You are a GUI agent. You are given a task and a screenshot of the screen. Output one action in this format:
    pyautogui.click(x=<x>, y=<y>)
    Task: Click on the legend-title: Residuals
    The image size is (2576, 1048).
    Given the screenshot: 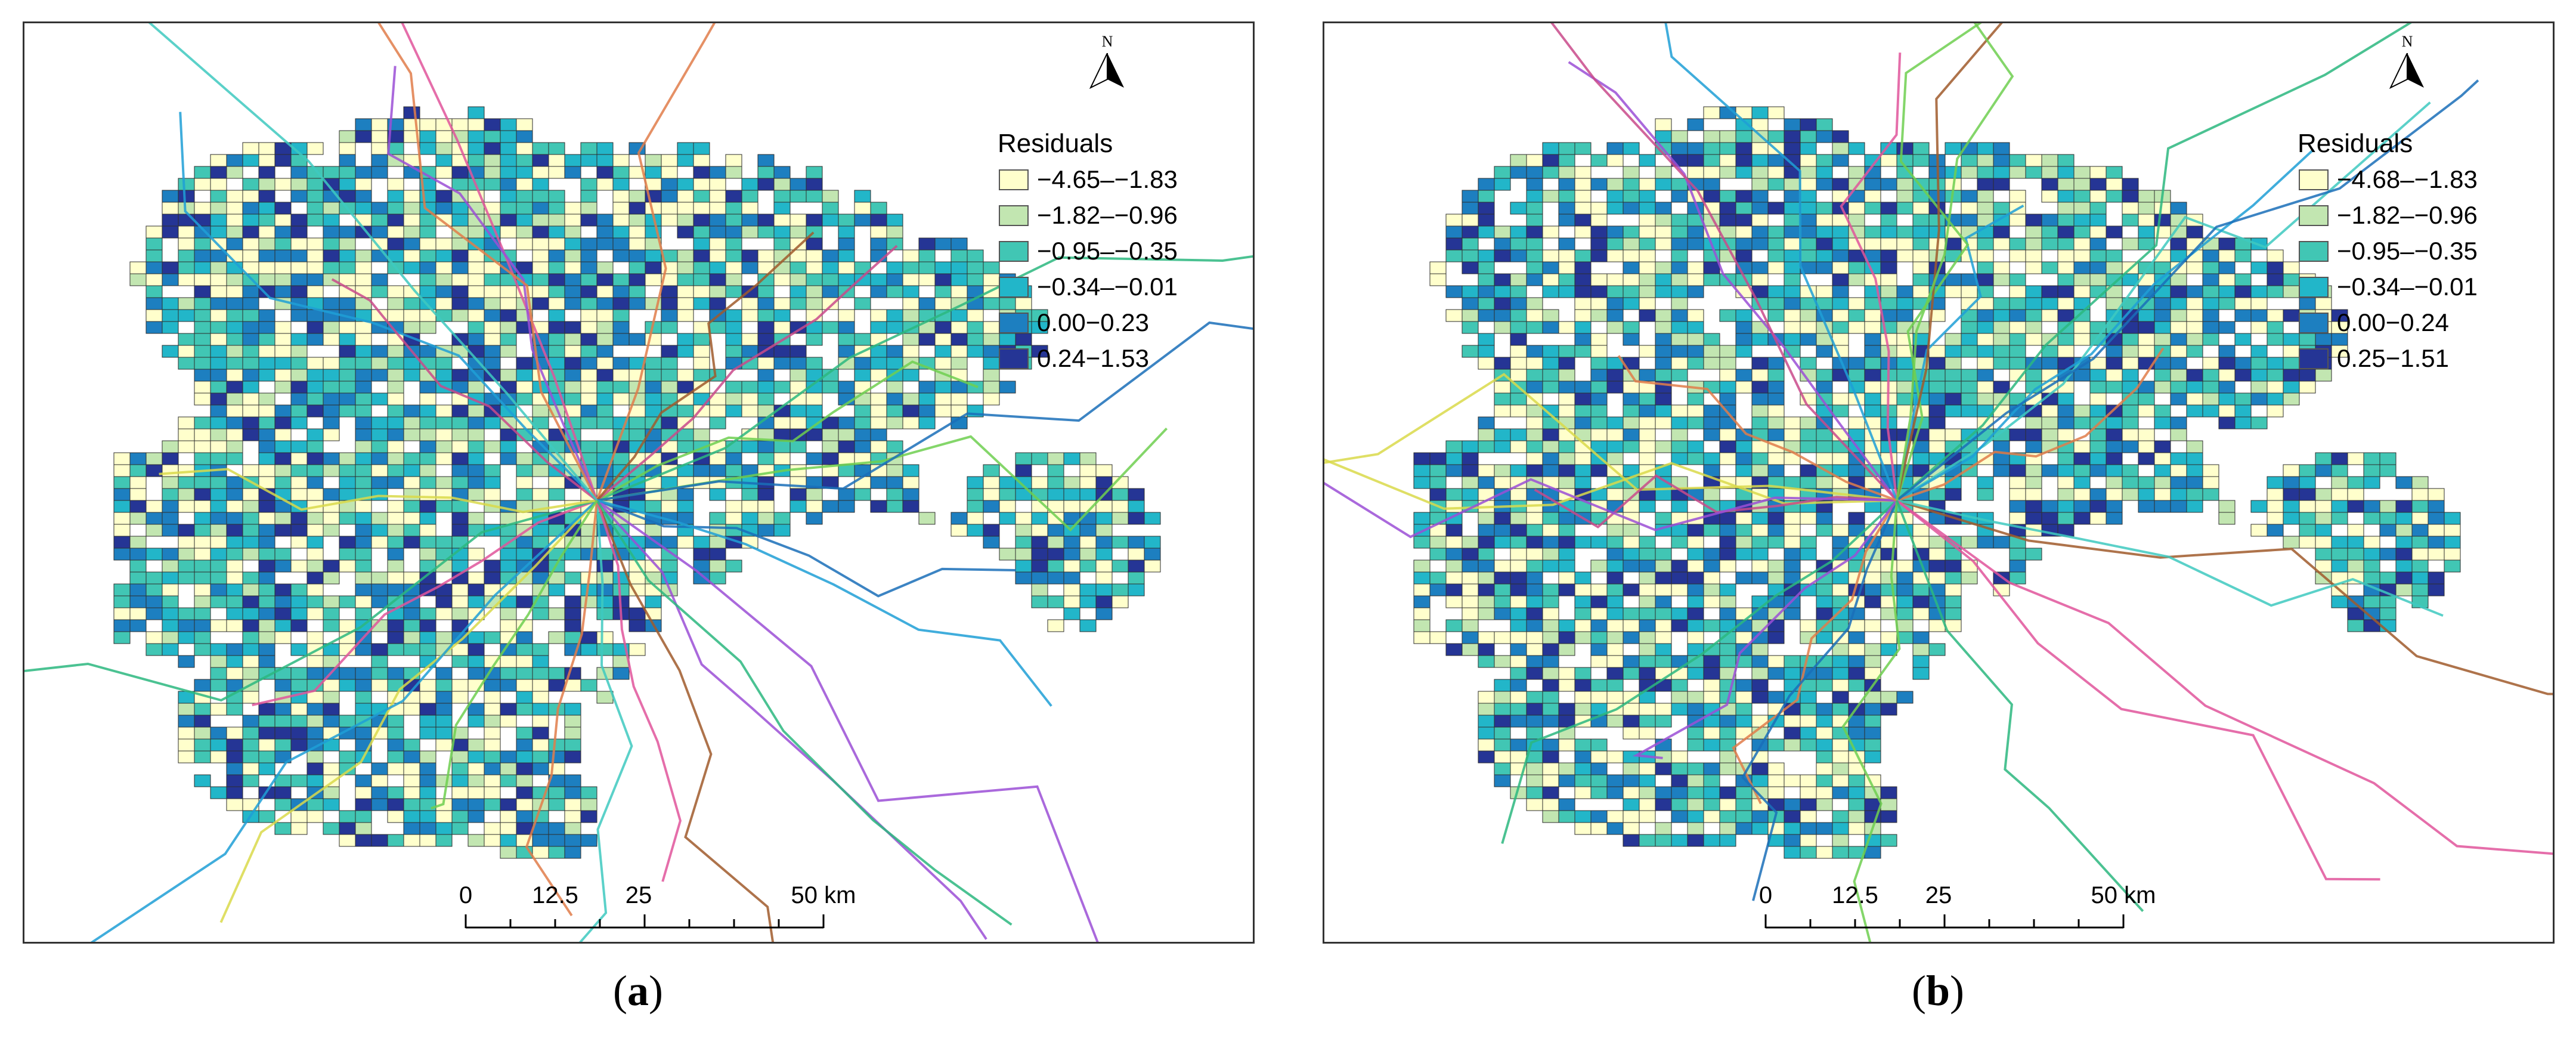 What is the action you would take?
    pyautogui.click(x=1055, y=143)
    